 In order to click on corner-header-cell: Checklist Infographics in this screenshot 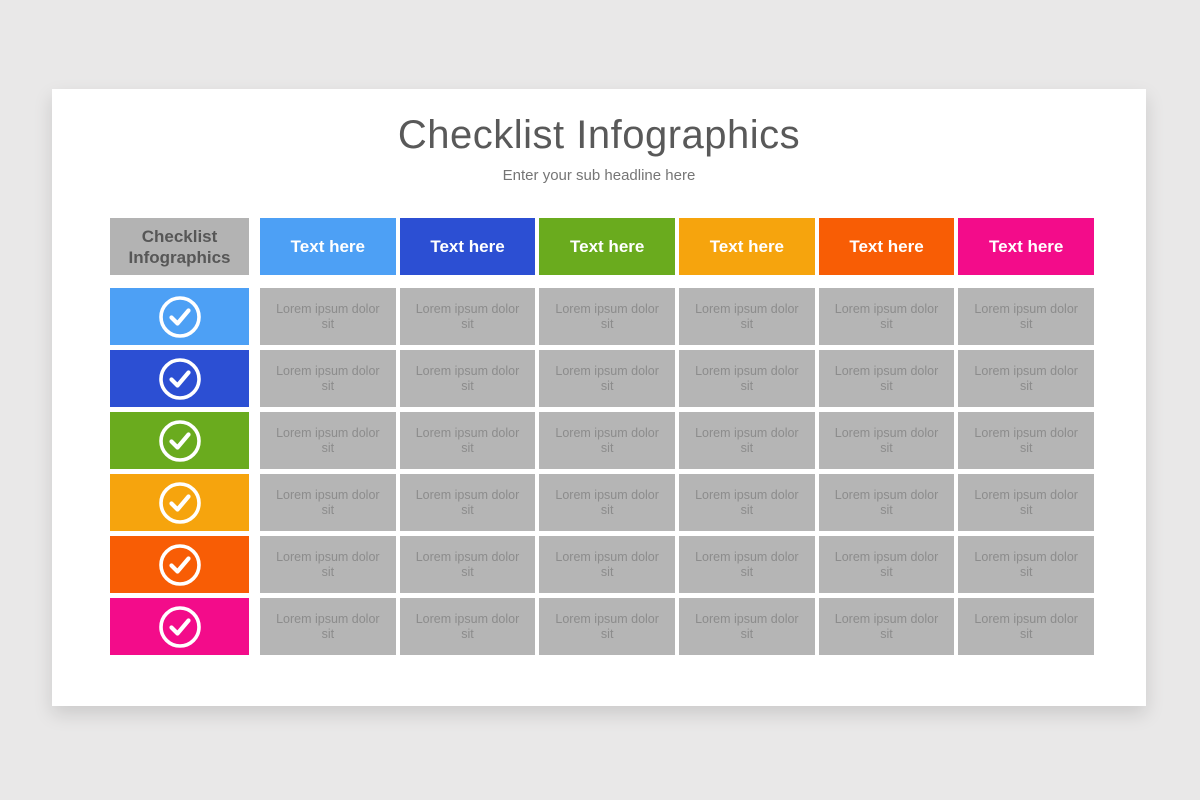, I will do `click(179, 246)`.